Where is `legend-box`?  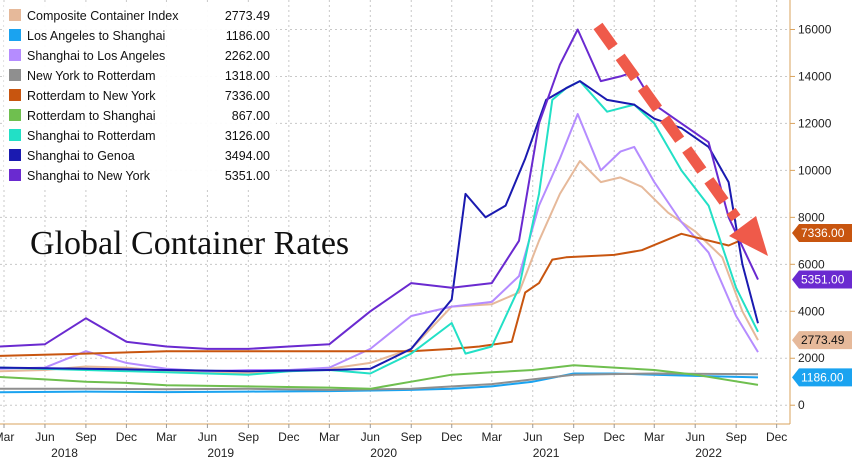 legend-box is located at coordinates (140, 95).